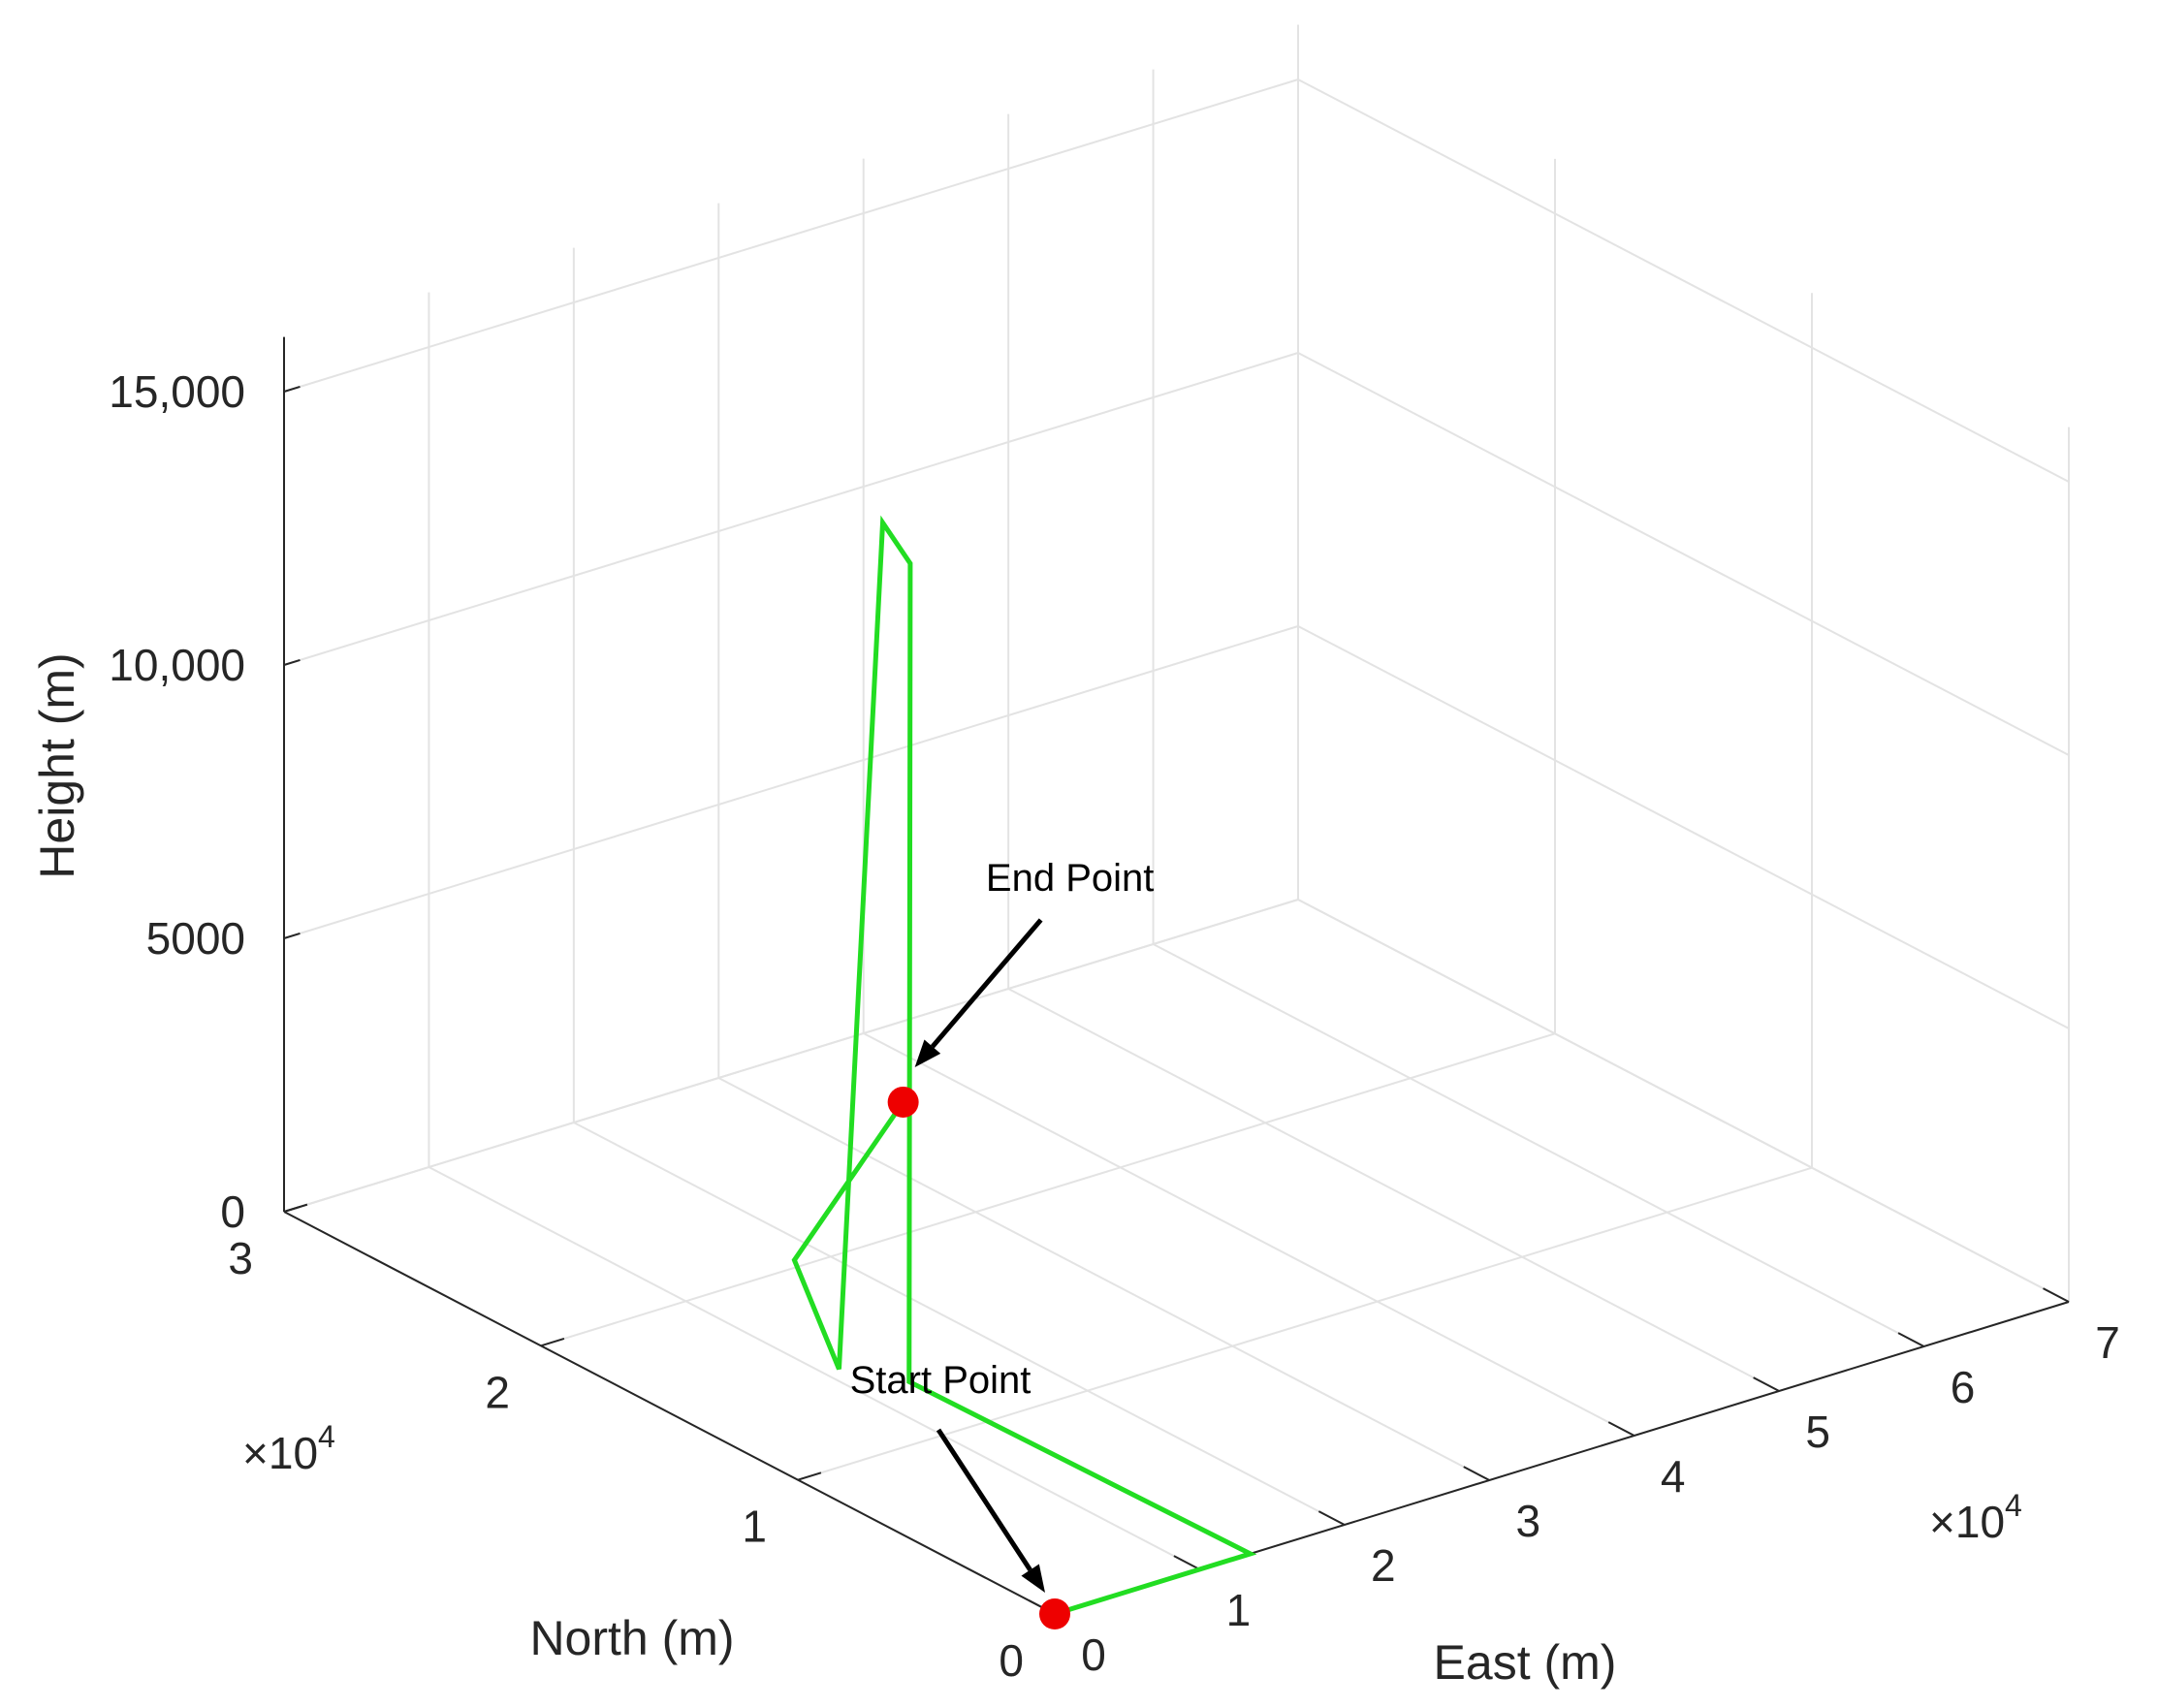 This screenshot has width=2158, height=1708. What do you see at coordinates (1239, 1610) in the screenshot?
I see `x-tick-label: 1` at bounding box center [1239, 1610].